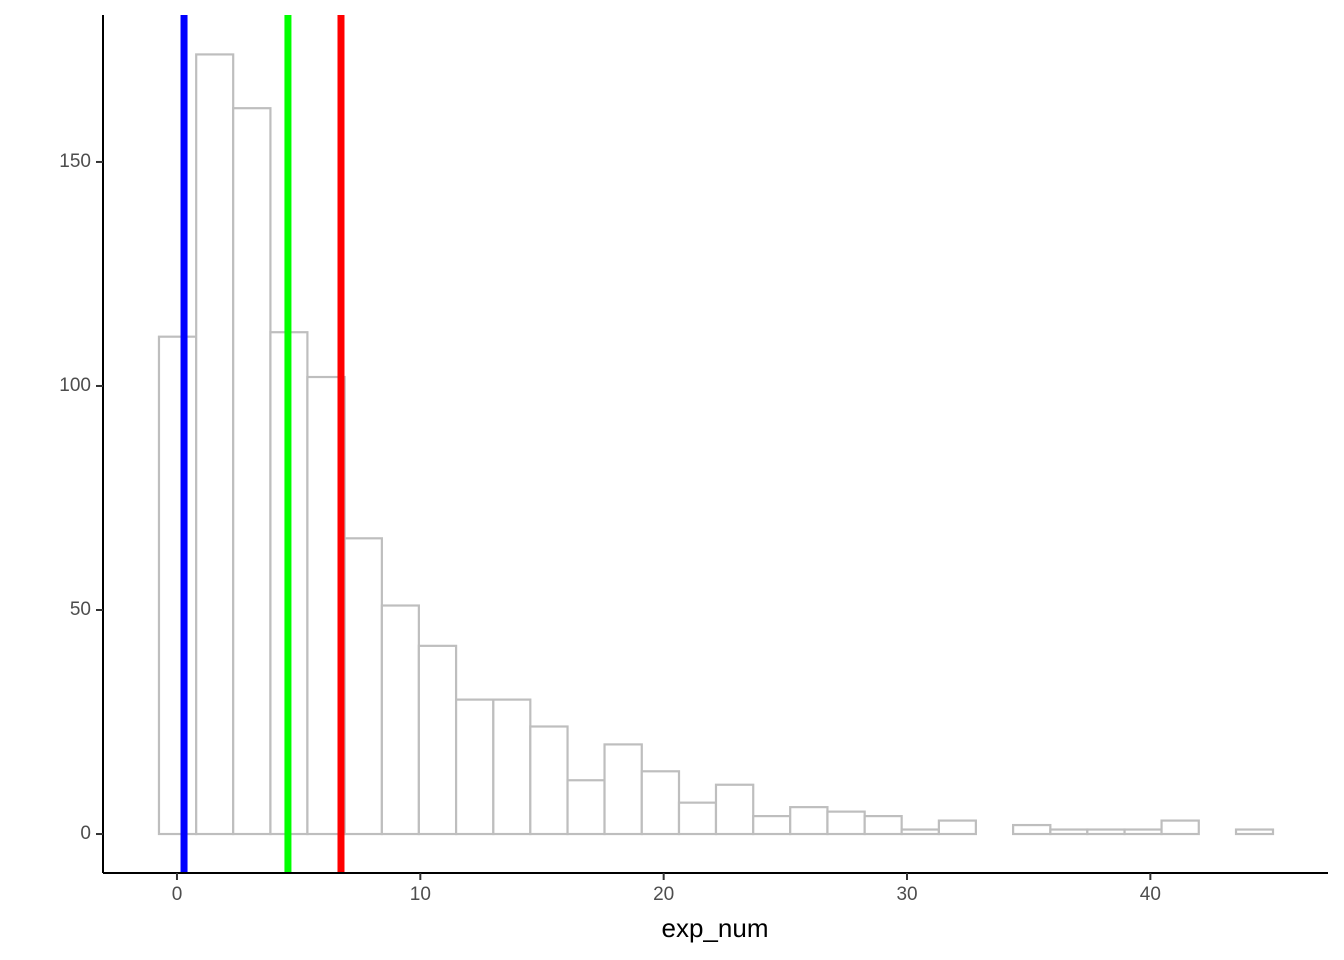  What do you see at coordinates (906, 894) in the screenshot?
I see `x-tick-label: 30` at bounding box center [906, 894].